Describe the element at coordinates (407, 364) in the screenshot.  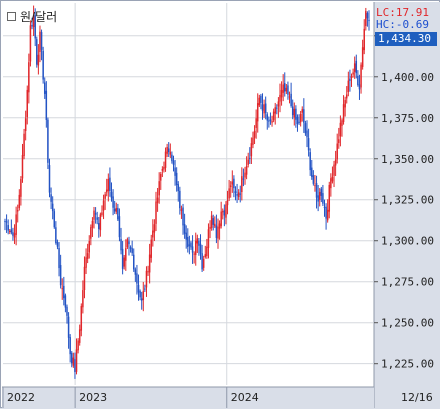
I see `y-tick-label: 1,225.00` at that location.